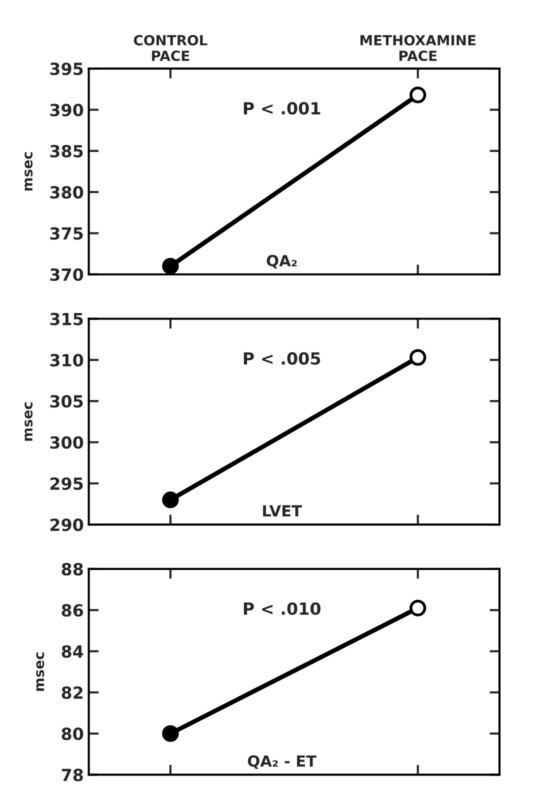  What do you see at coordinates (171, 48) in the screenshot?
I see `x-tick-label: CONTROL PACE` at bounding box center [171, 48].